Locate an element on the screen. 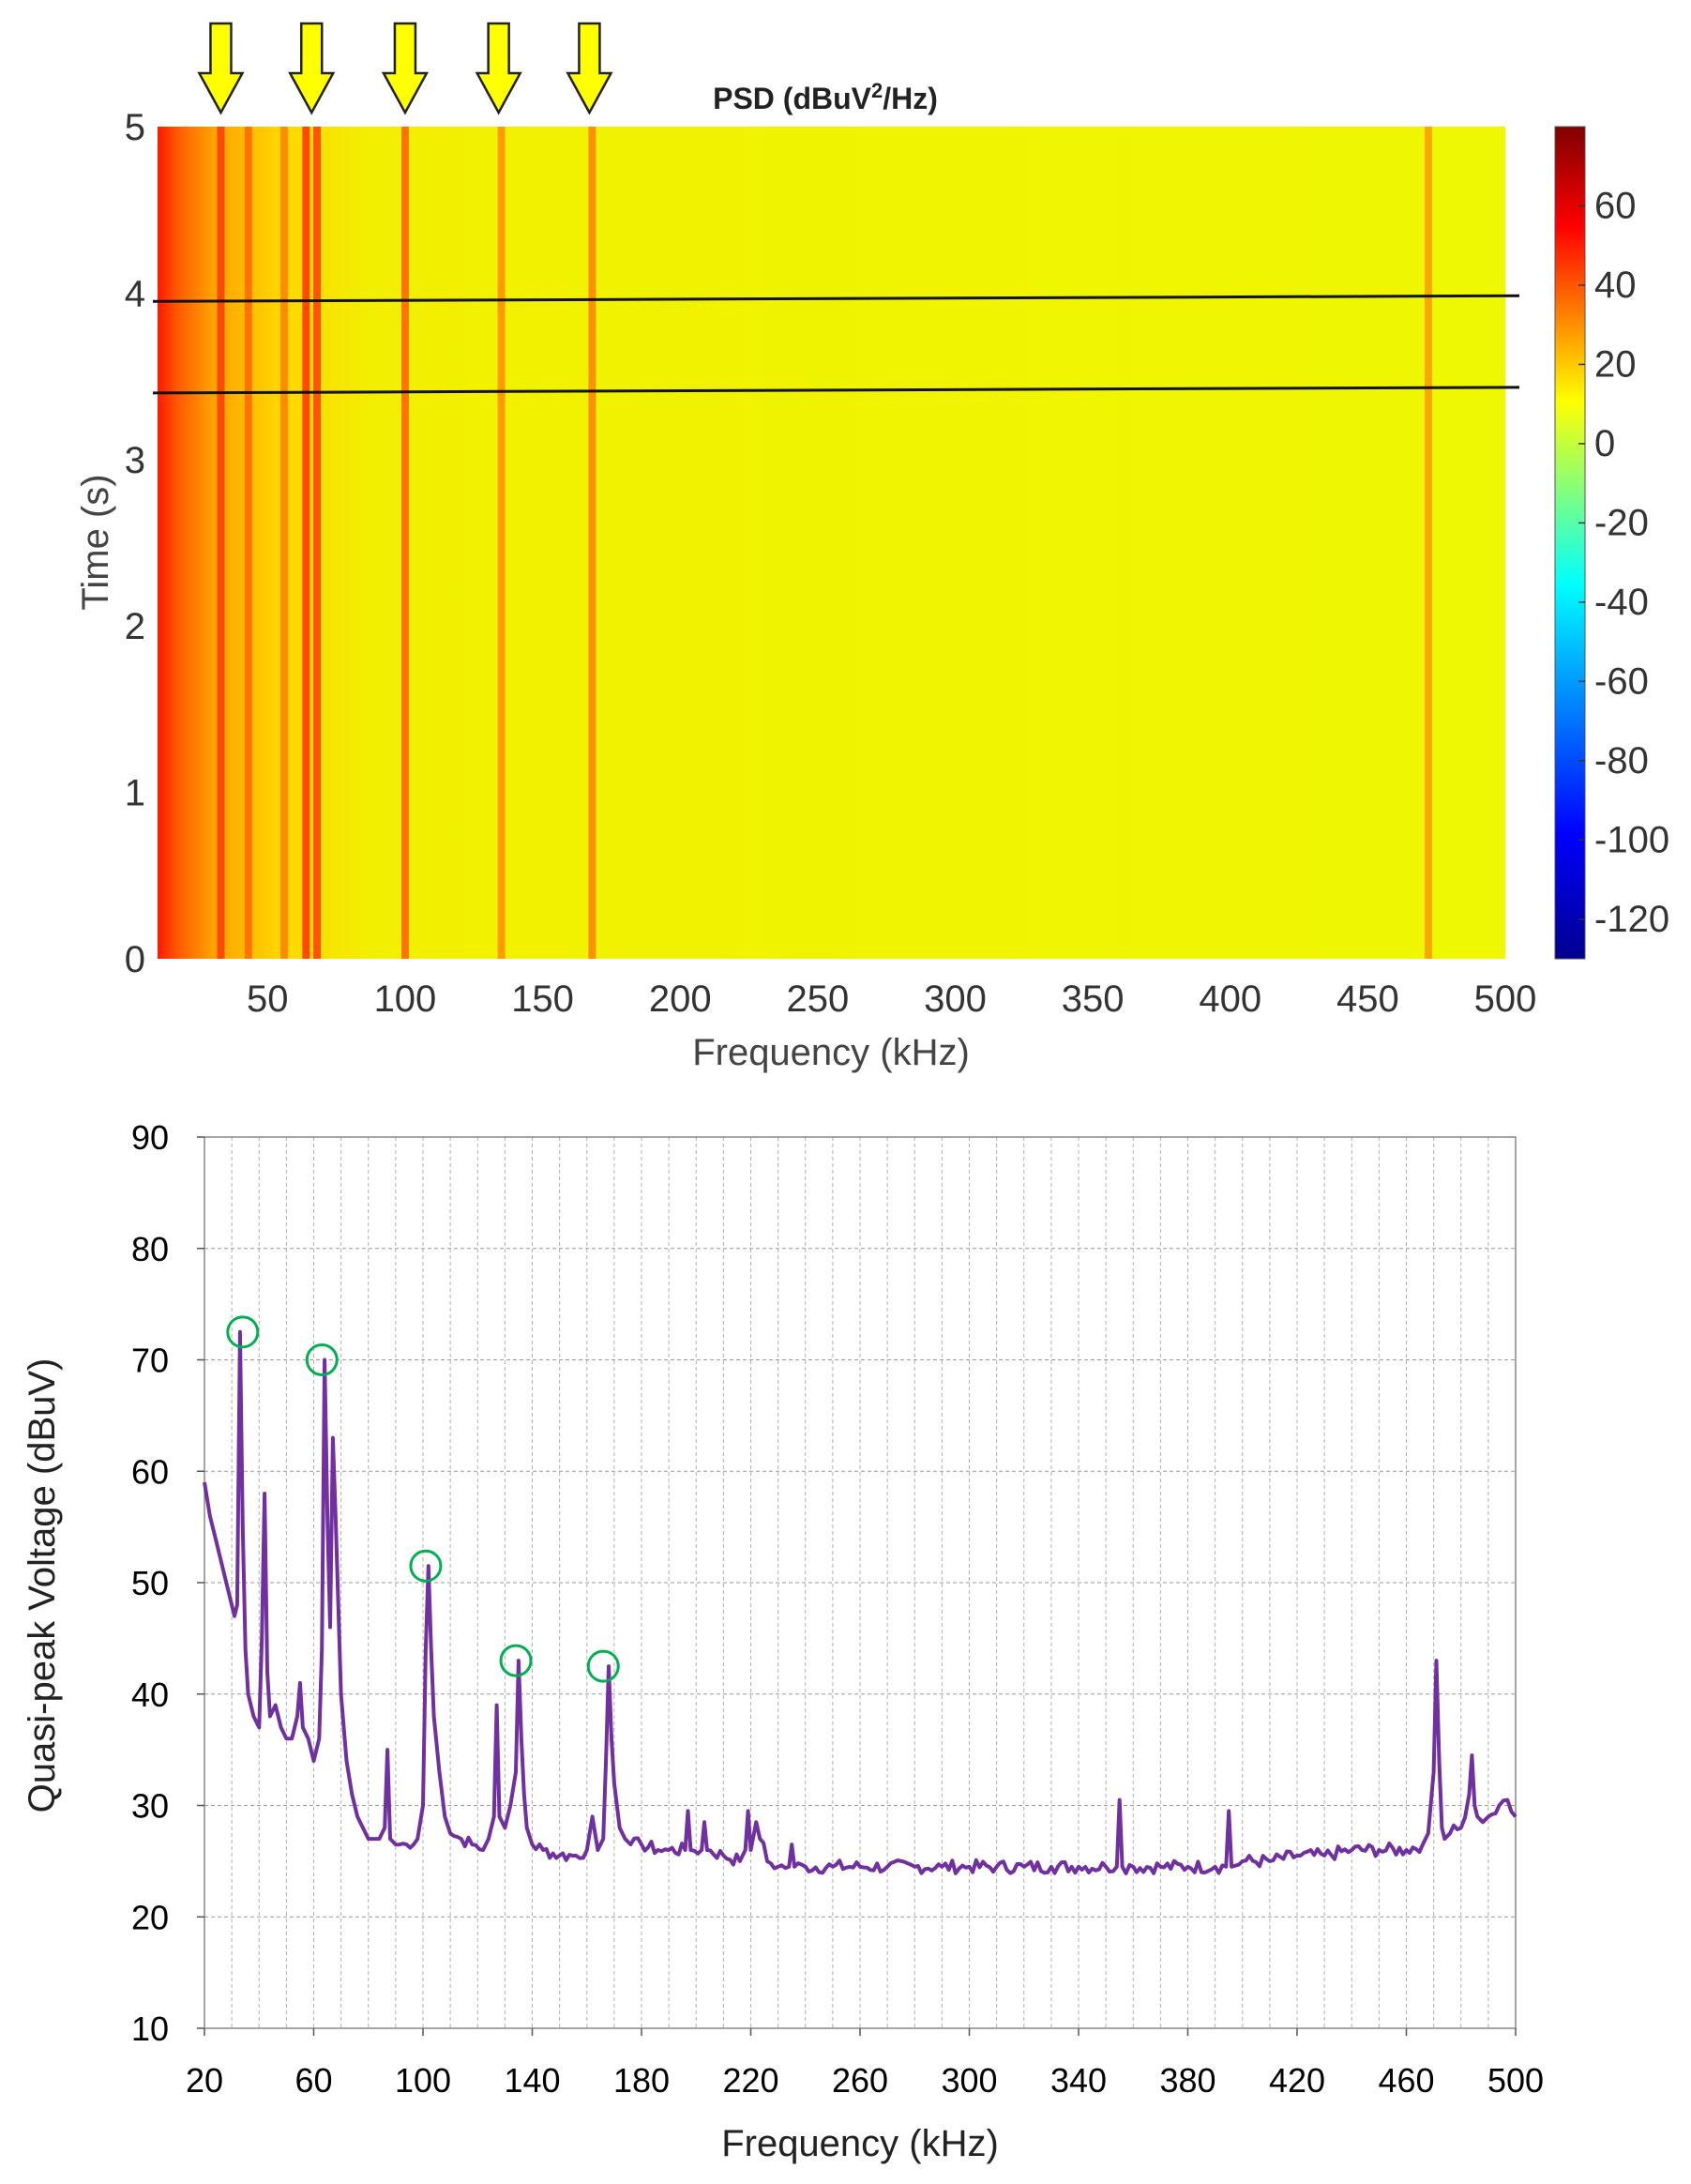  x-tick-label: 60 is located at coordinates (313, 2080).